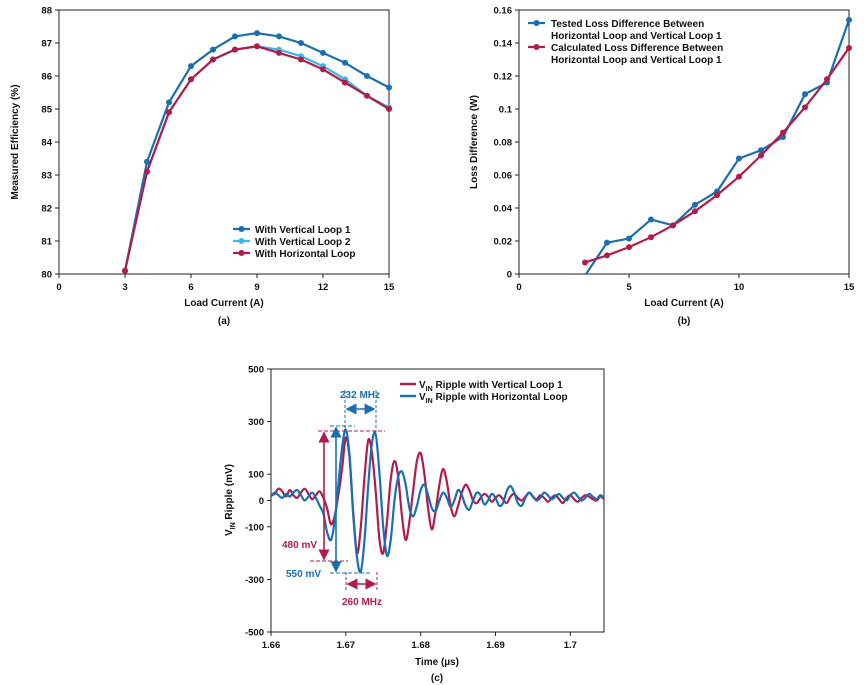 The width and height of the screenshot is (864, 685). What do you see at coordinates (254, 633) in the screenshot?
I see `y-tick-label: -500` at bounding box center [254, 633].